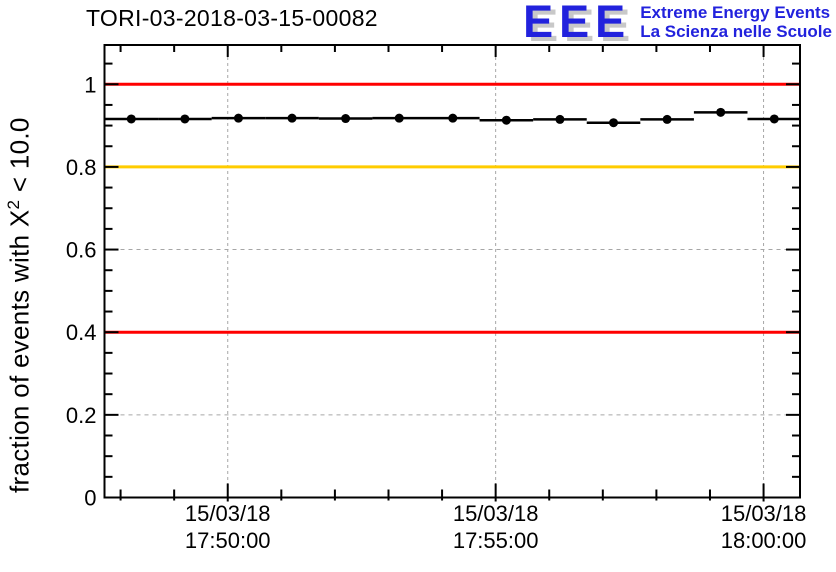 This screenshot has height=572, width=836. What do you see at coordinates (13, 204) in the screenshot?
I see `y-axis-label-superscript: 2` at bounding box center [13, 204].